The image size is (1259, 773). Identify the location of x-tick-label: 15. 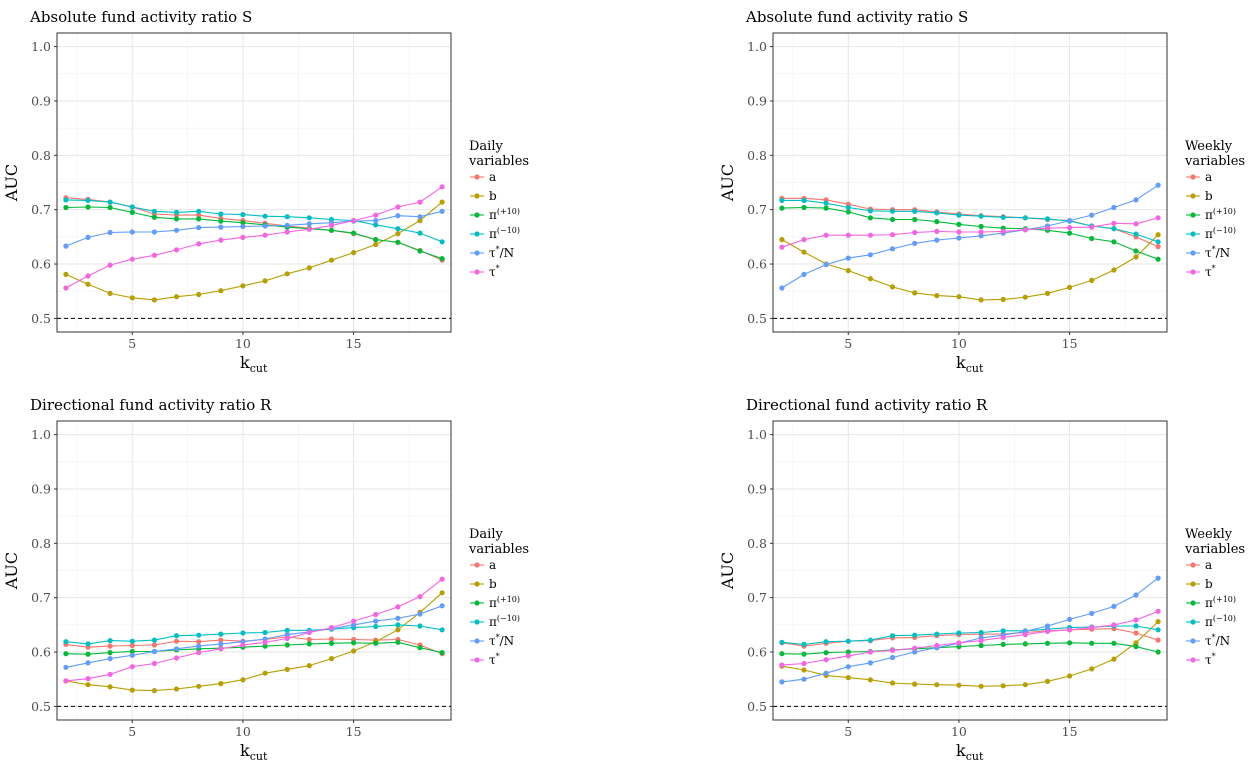
(354, 343).